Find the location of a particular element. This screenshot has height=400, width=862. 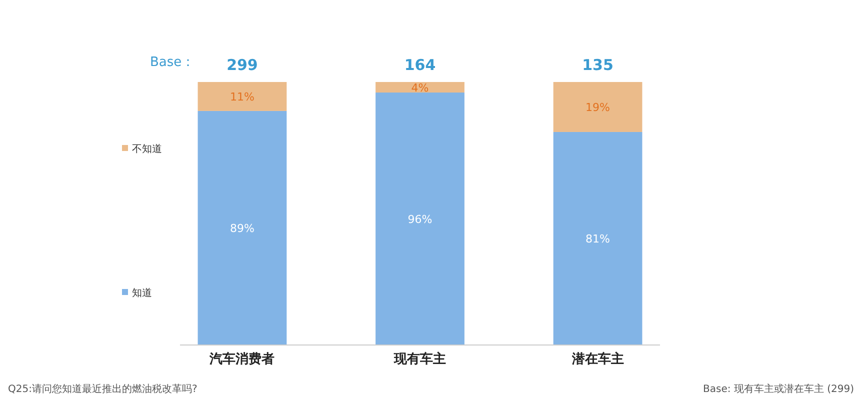

x-tick-label: 汽车消费者 is located at coordinates (241, 359).